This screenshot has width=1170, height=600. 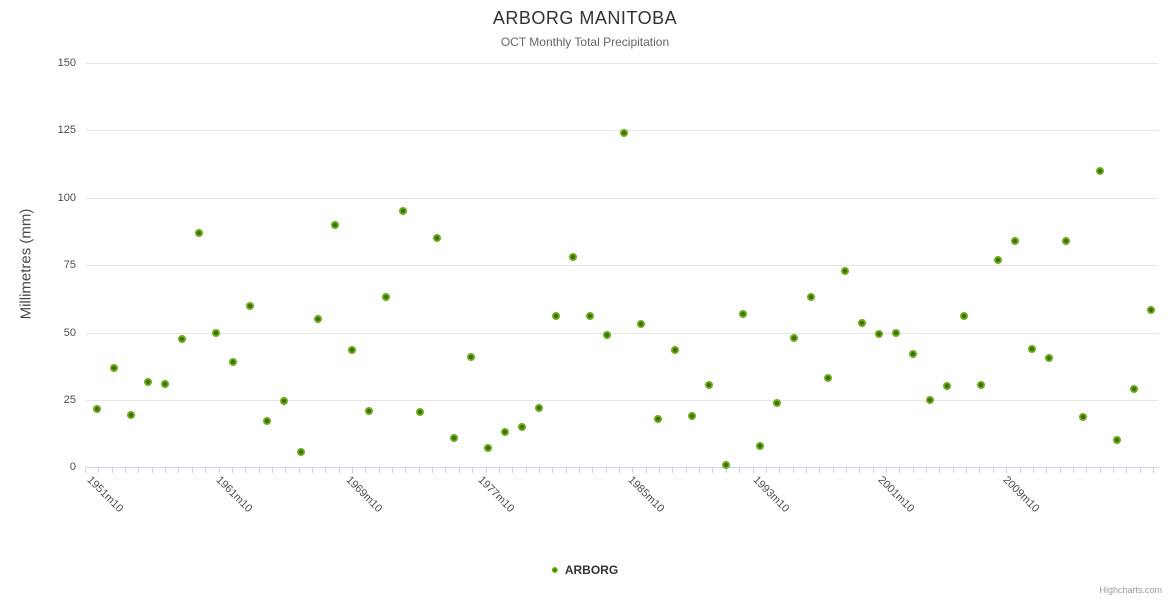 I want to click on y-axis-tick-label: 50, so click(x=69, y=332).